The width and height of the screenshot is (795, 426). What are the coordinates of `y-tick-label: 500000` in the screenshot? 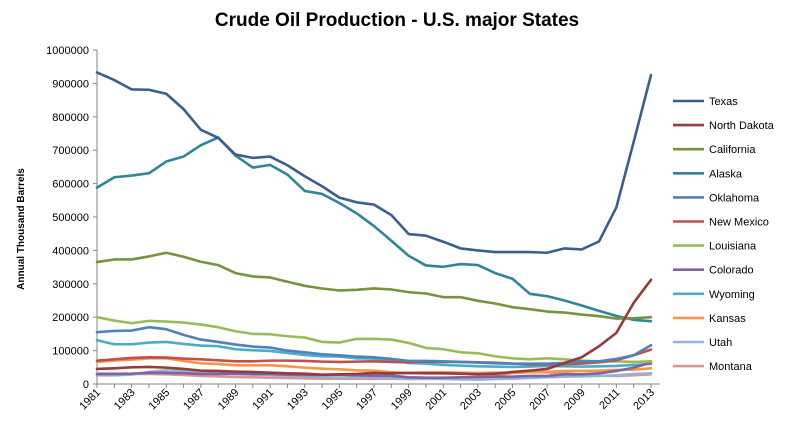 It's located at (70, 218).